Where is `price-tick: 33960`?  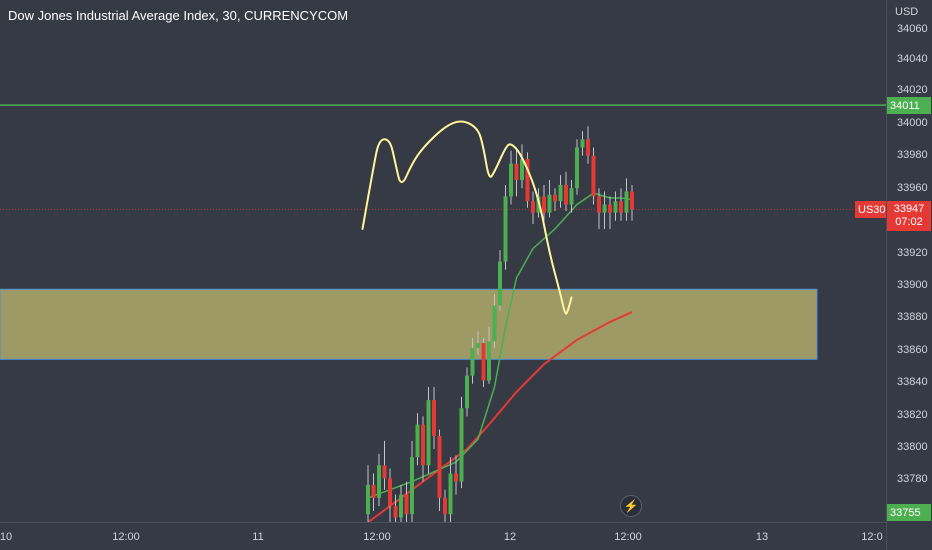
price-tick: 33960 is located at coordinates (912, 188).